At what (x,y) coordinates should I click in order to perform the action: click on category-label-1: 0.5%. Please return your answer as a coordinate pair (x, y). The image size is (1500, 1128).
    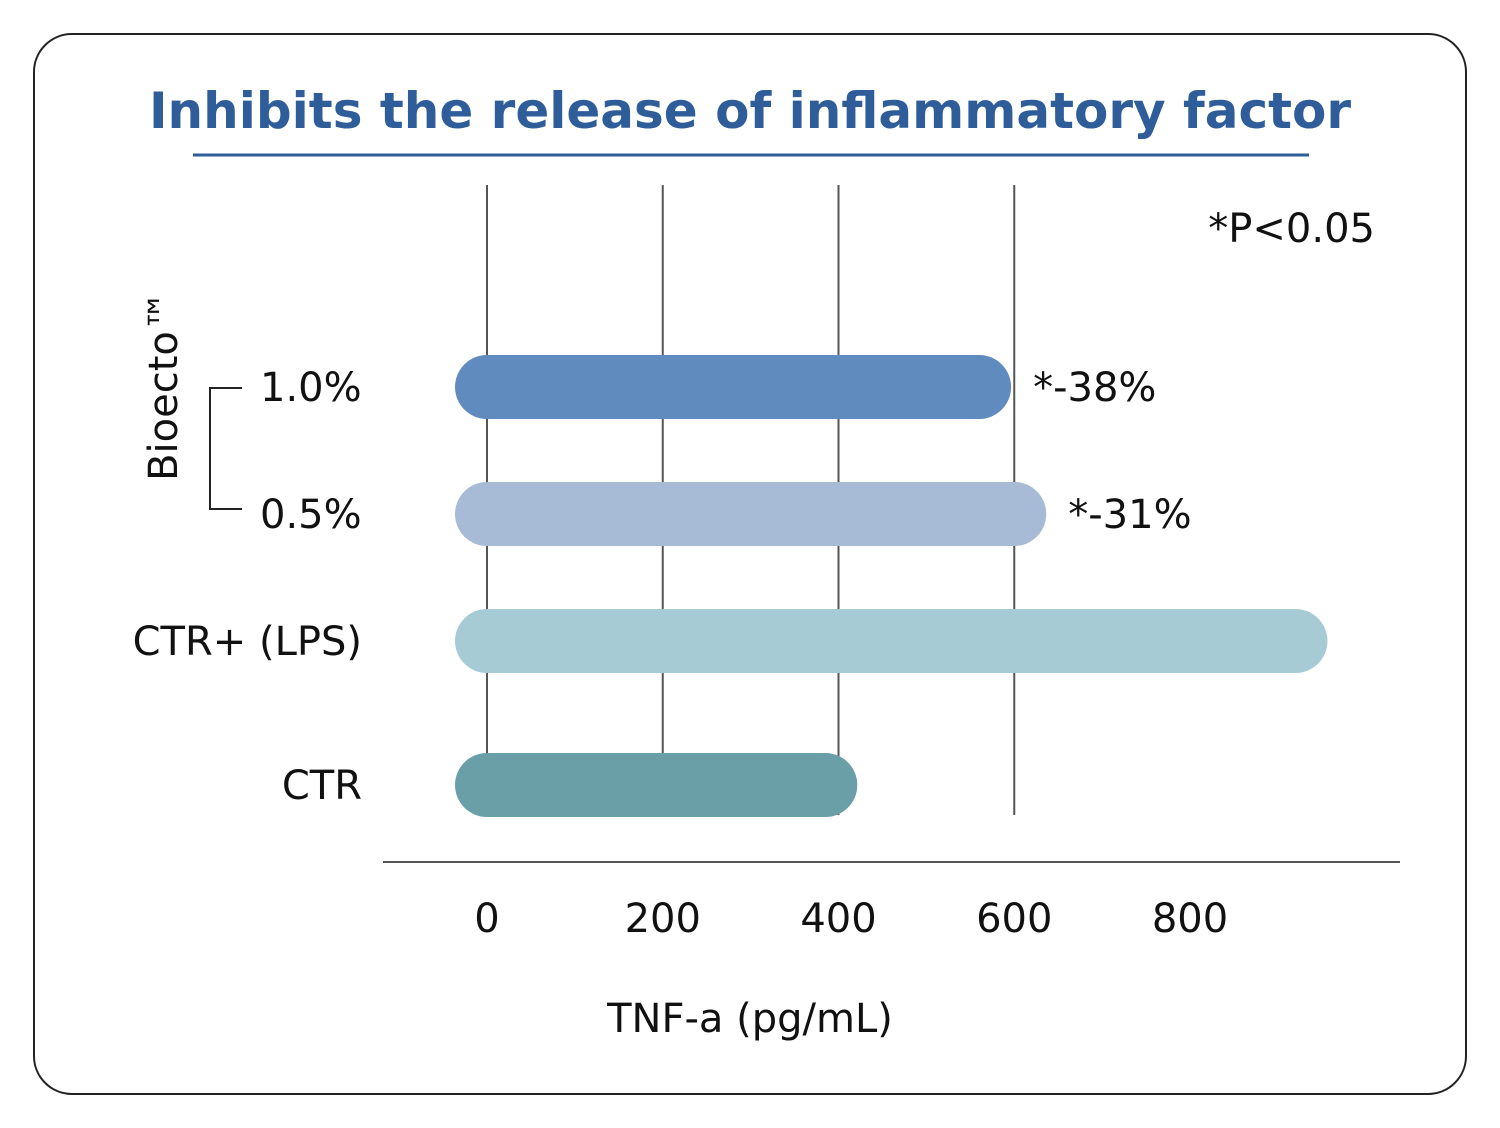
    Looking at the image, I should click on (311, 515).